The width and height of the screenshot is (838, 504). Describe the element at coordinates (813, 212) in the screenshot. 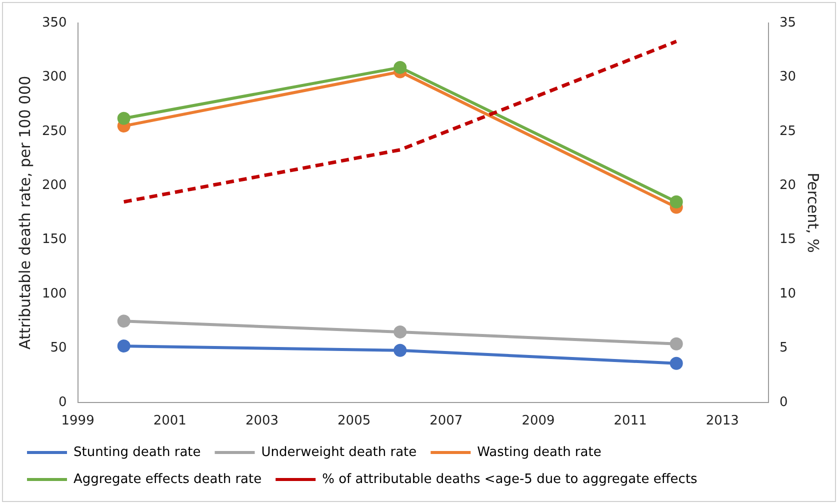

I see `y2-axis-title: Percent, %` at that location.